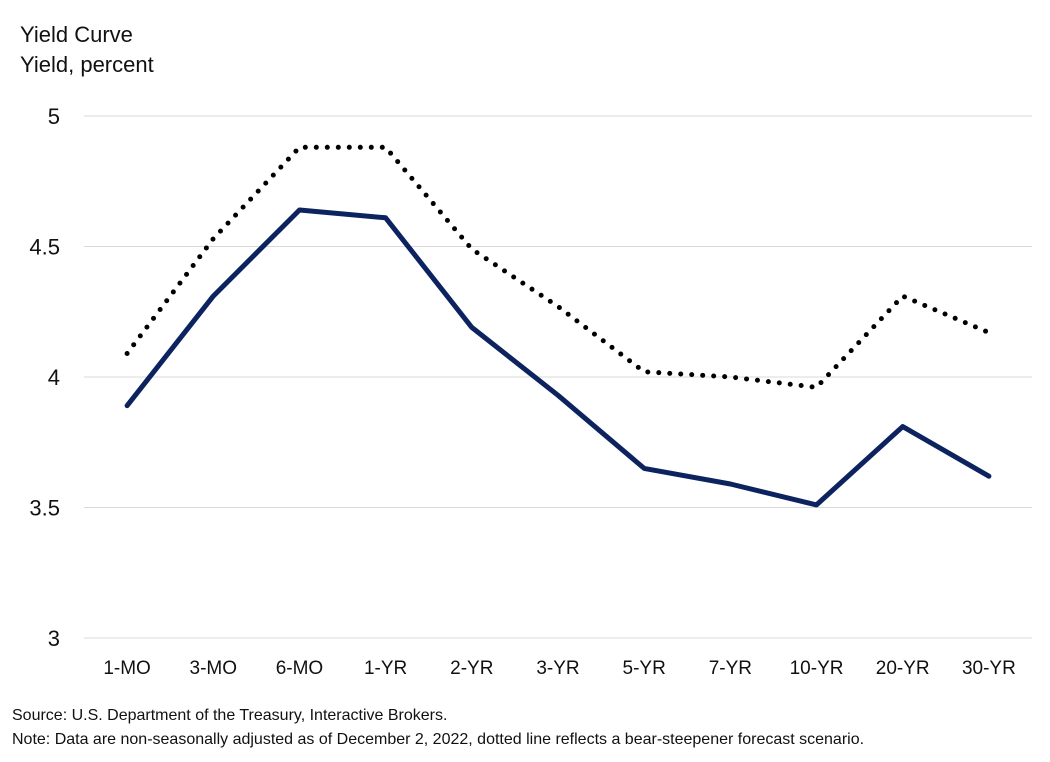 This screenshot has height=762, width=1050. Describe the element at coordinates (54, 116) in the screenshot. I see `y-tick-label: 5` at that location.